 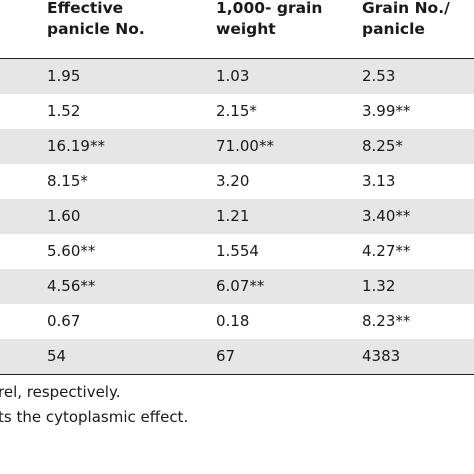 I want to click on table-cell: 1.21, so click(x=233, y=216).